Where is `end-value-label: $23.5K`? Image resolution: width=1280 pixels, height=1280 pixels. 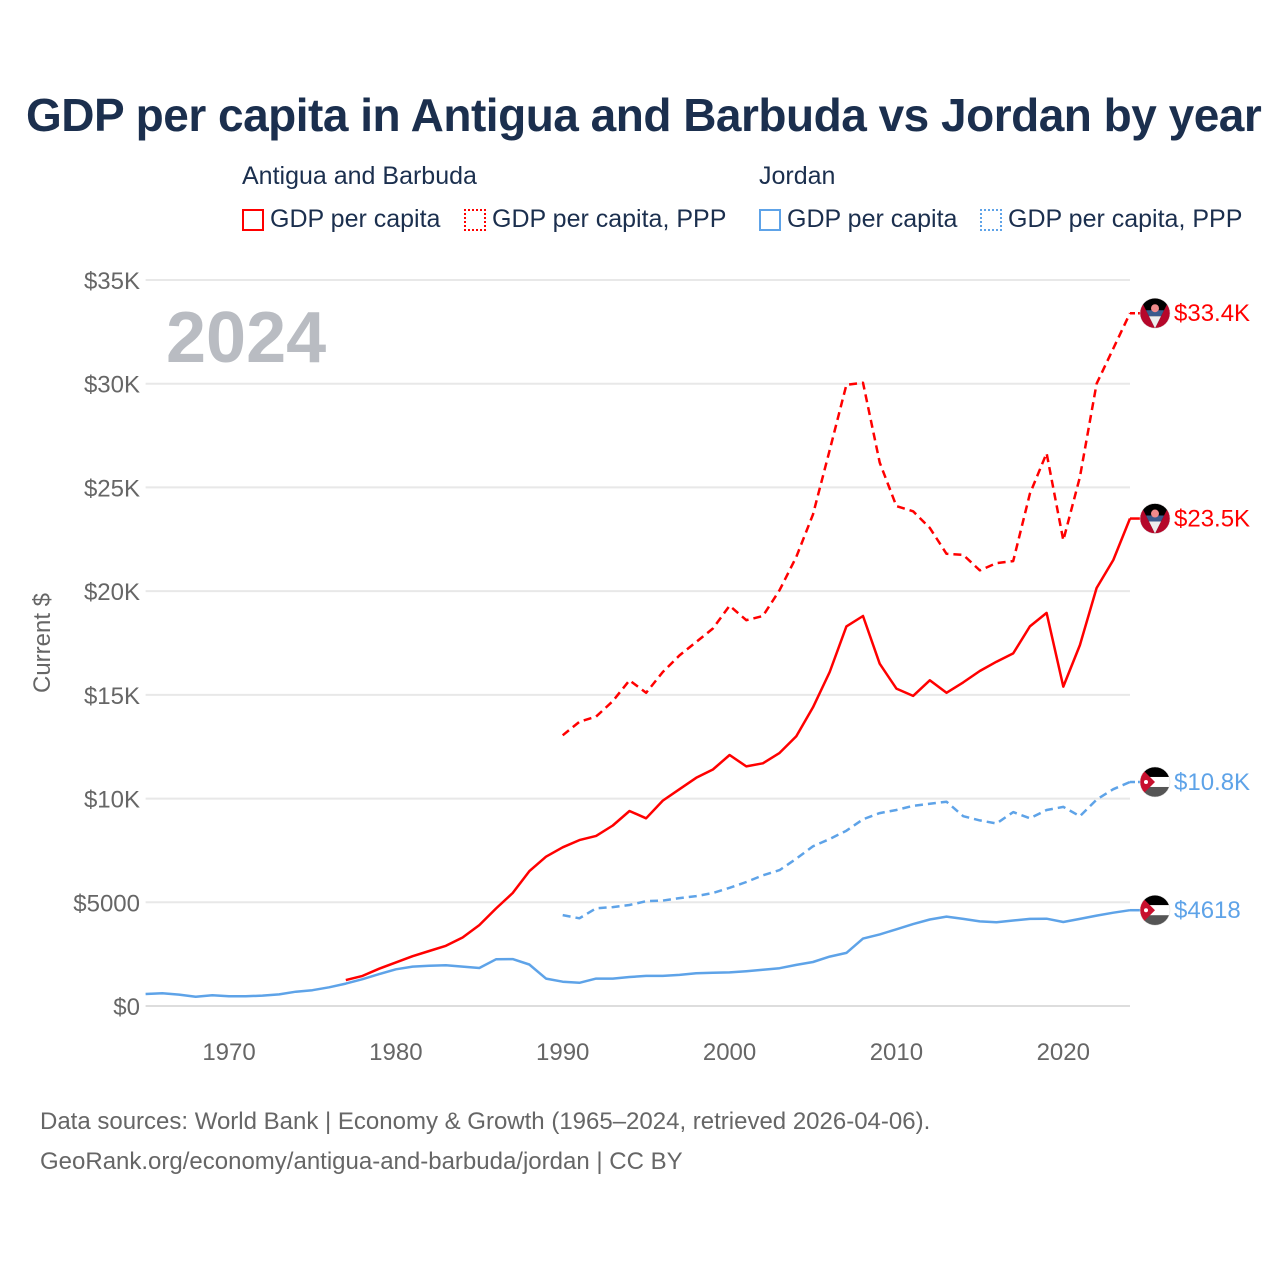
end-value-label: $23.5K is located at coordinates (1212, 519).